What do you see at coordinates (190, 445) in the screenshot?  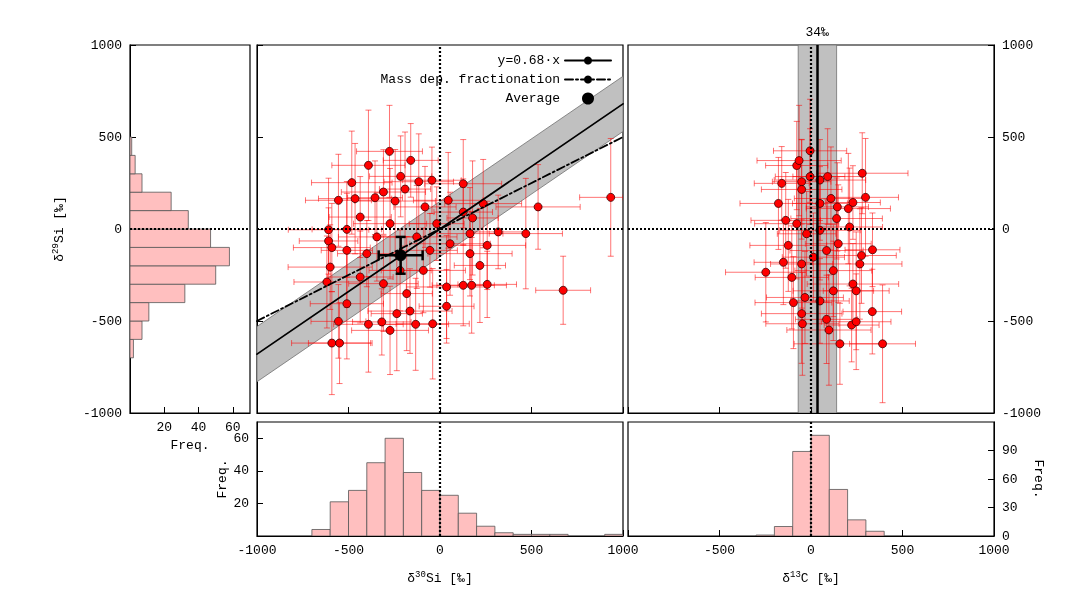 I see `x-axis-title: Freq.` at bounding box center [190, 445].